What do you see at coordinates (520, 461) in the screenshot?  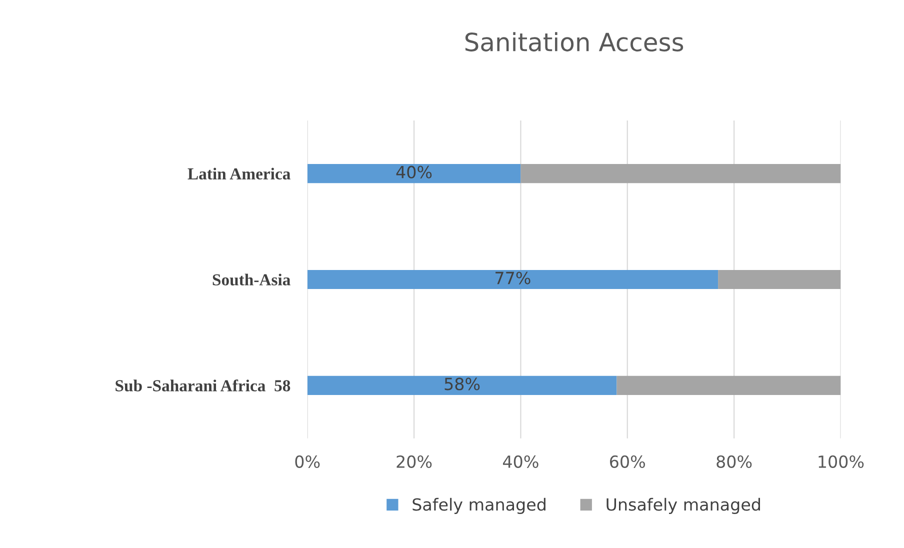 I see `x-tick-label: 40%` at bounding box center [520, 461].